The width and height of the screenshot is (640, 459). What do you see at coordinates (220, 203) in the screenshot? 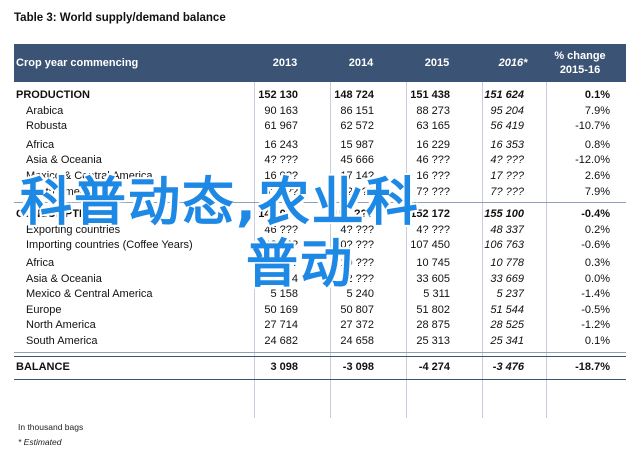
I see `watermark-line1: 科普动态,农业科` at bounding box center [220, 203].